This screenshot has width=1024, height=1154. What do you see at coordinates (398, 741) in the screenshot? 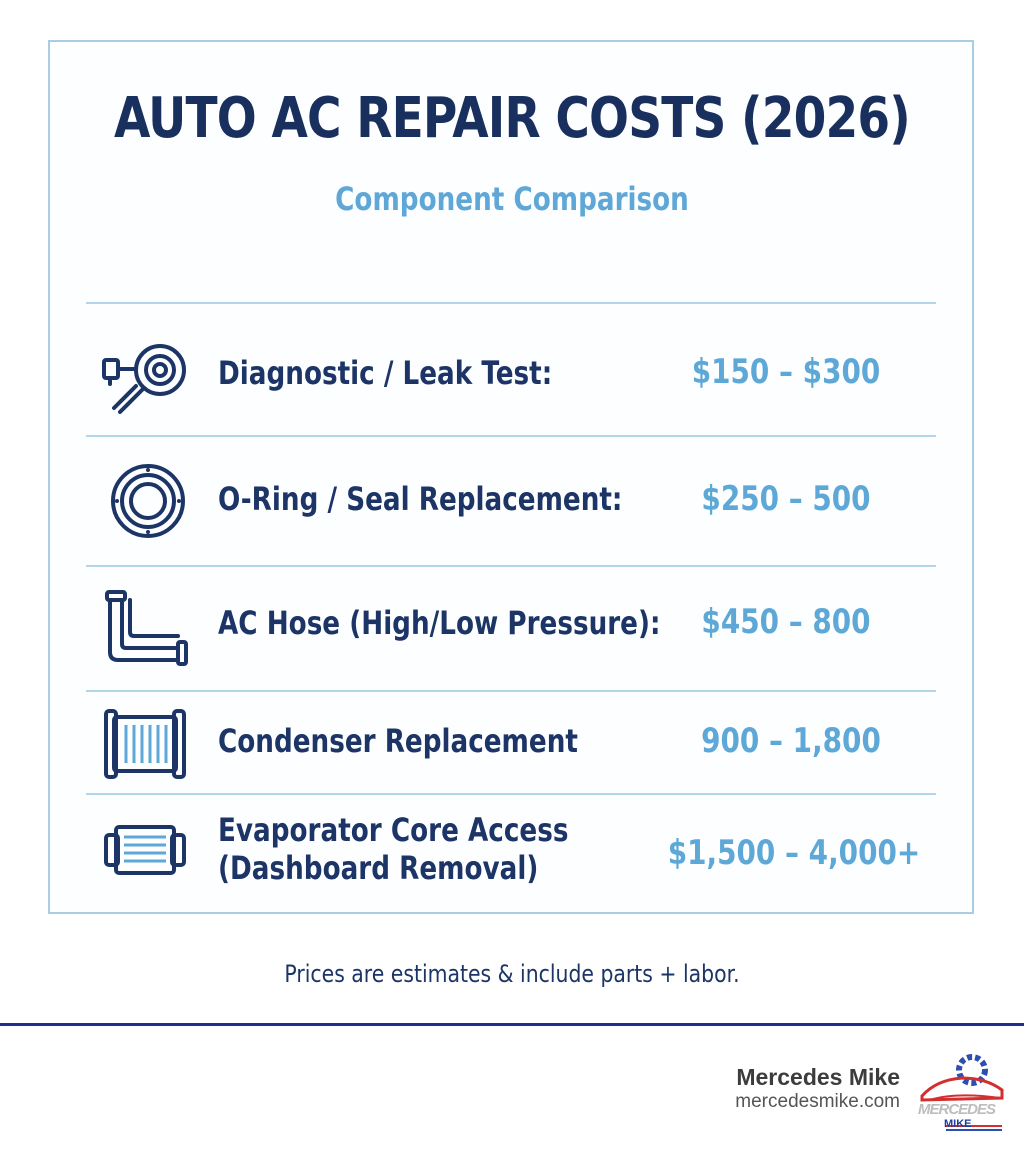
I see `cost-row-label: Condenser Replacement` at bounding box center [398, 741].